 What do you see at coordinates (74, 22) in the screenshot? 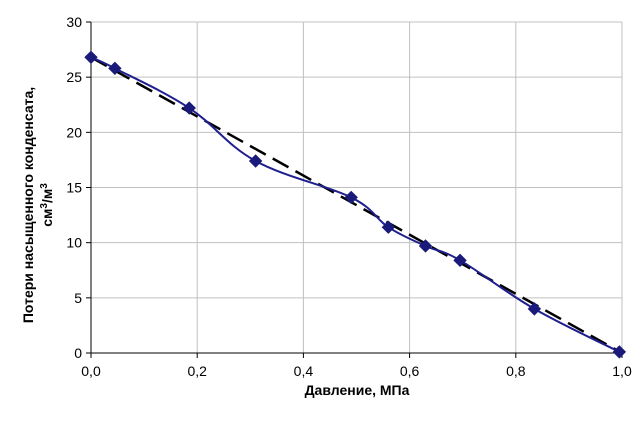
I see `y-tick-label-6: 30` at bounding box center [74, 22].